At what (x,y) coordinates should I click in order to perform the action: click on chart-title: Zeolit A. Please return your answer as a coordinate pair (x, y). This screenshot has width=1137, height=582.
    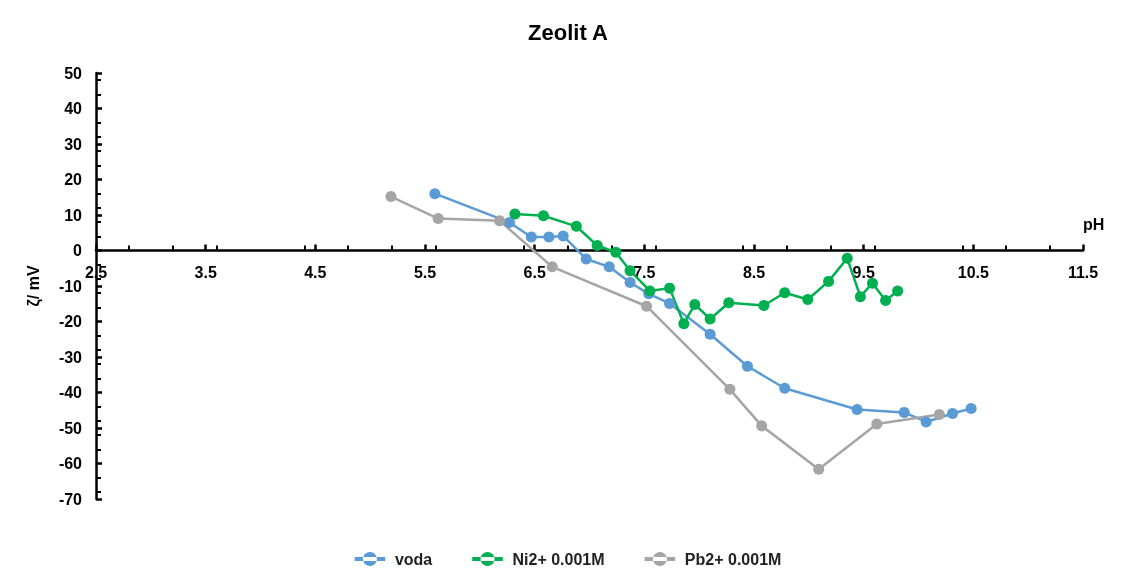
    Looking at the image, I should click on (568, 32).